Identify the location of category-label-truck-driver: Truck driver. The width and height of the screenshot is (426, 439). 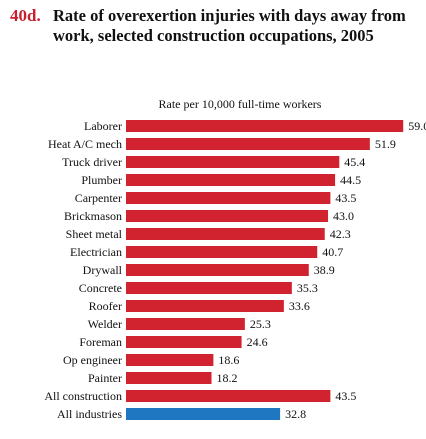
(92, 162).